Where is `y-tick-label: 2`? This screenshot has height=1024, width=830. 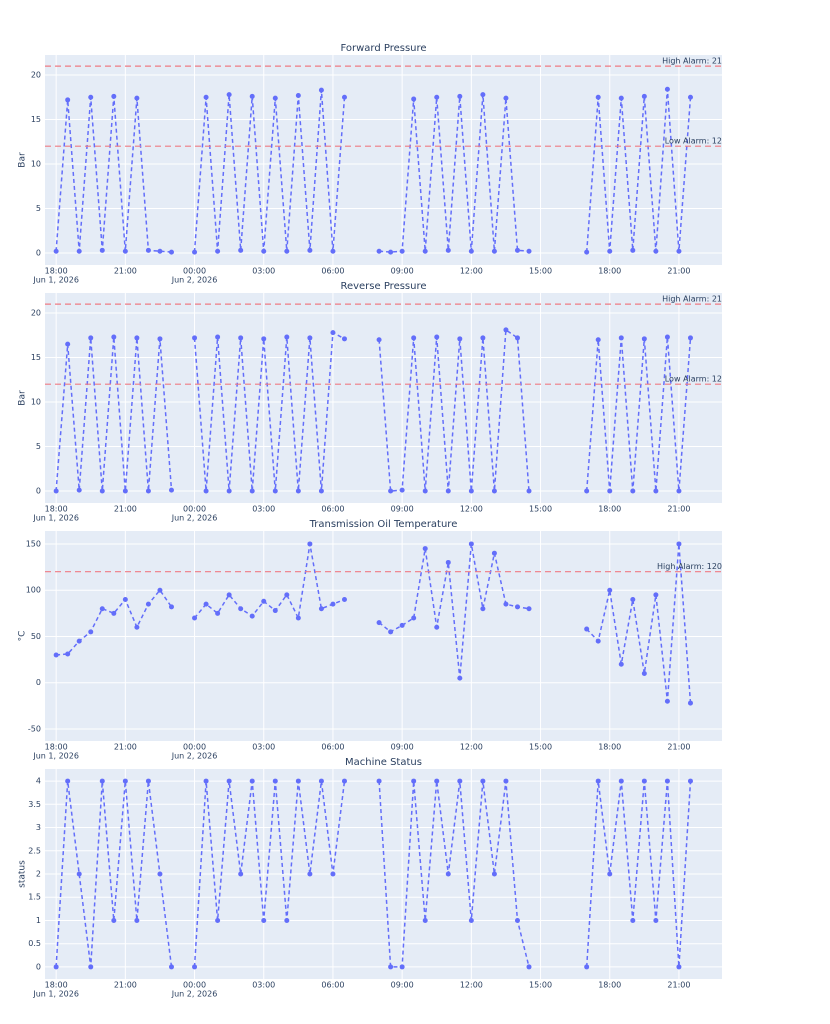
y-tick-label: 2 is located at coordinates (38, 874).